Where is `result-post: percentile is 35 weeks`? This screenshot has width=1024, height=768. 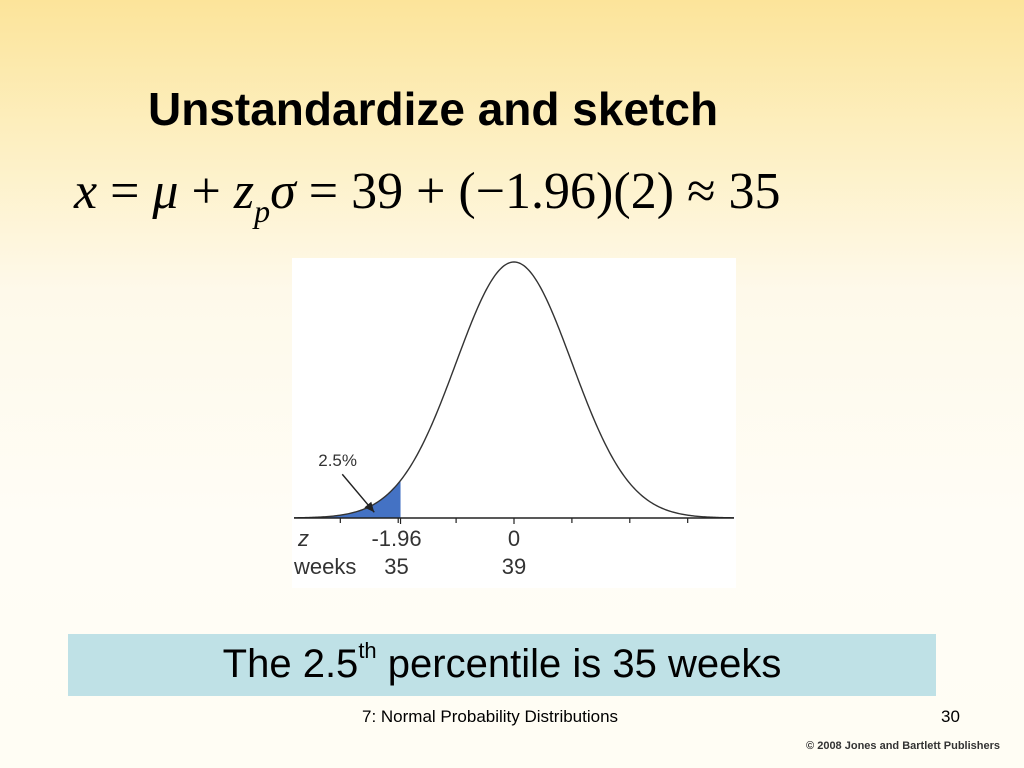 result-post: percentile is 35 weeks is located at coordinates (579, 664).